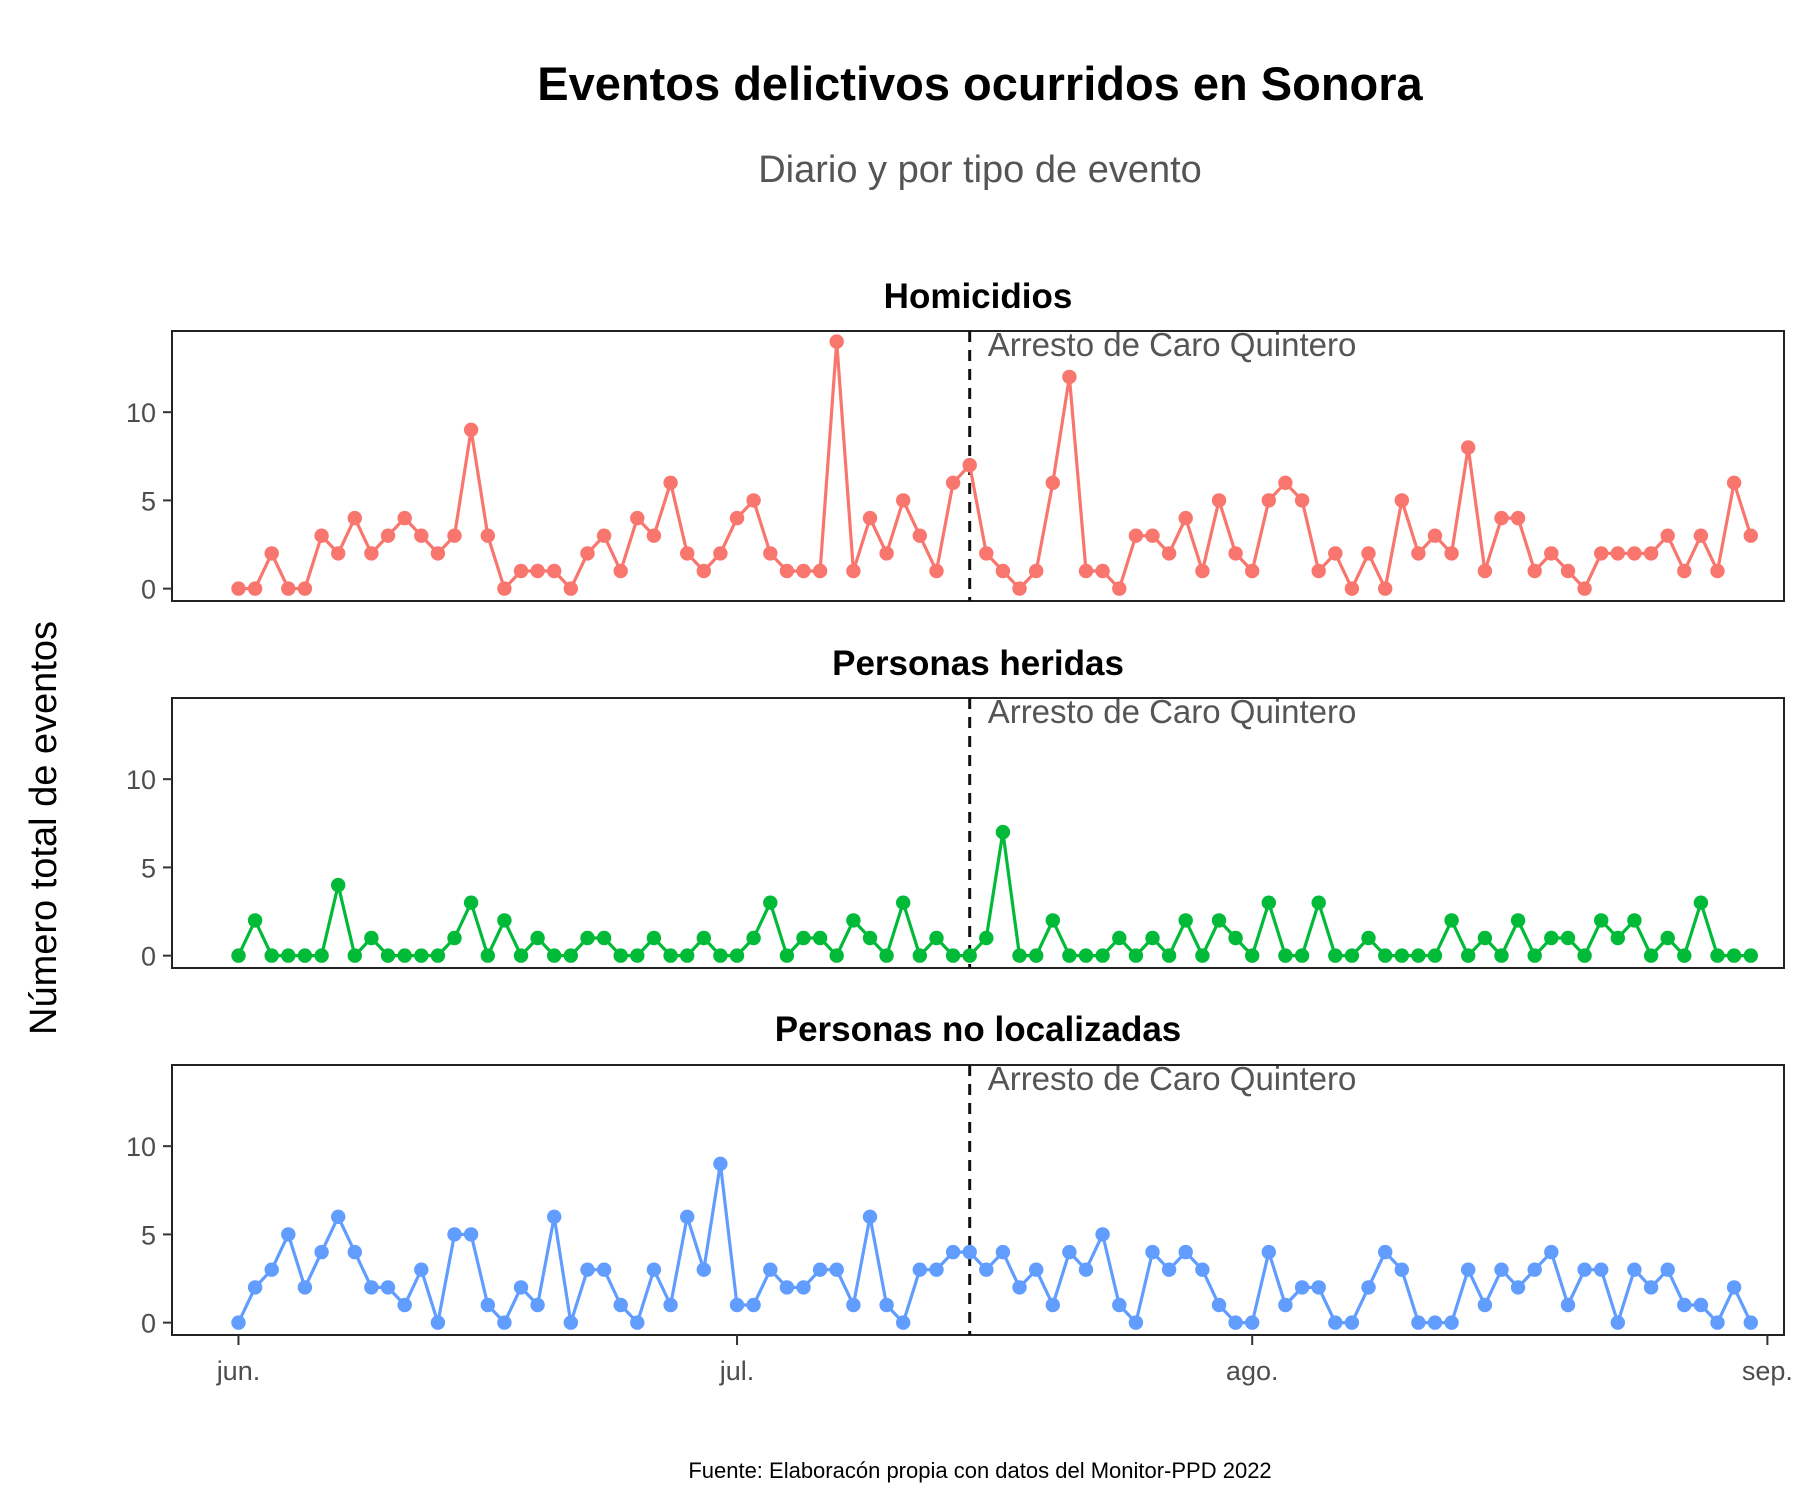 This screenshot has height=1500, width=1800. I want to click on y-tick-label: 10, so click(141, 780).